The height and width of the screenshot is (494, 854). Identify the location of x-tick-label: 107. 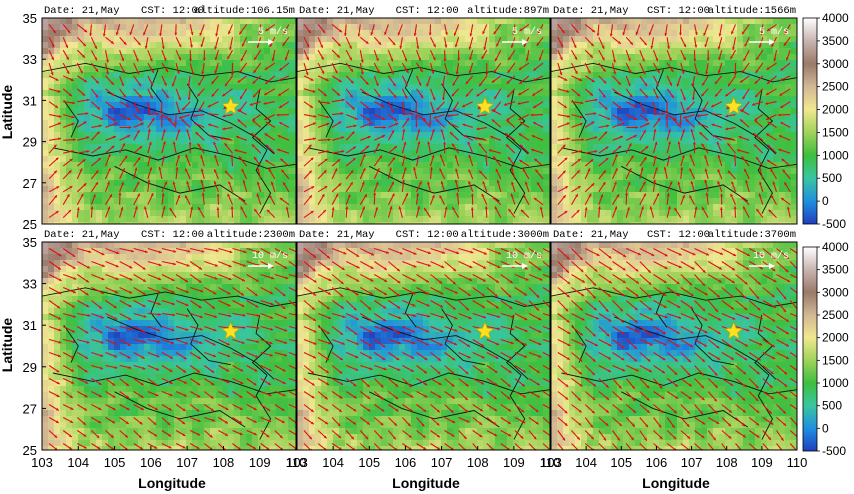
(692, 462).